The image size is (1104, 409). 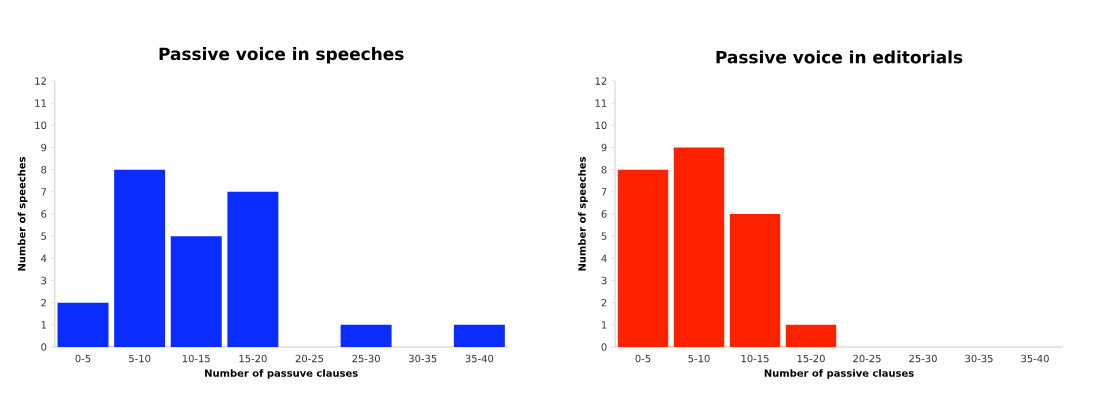 What do you see at coordinates (839, 374) in the screenshot?
I see `x-axis-title: Number of passive clauses` at bounding box center [839, 374].